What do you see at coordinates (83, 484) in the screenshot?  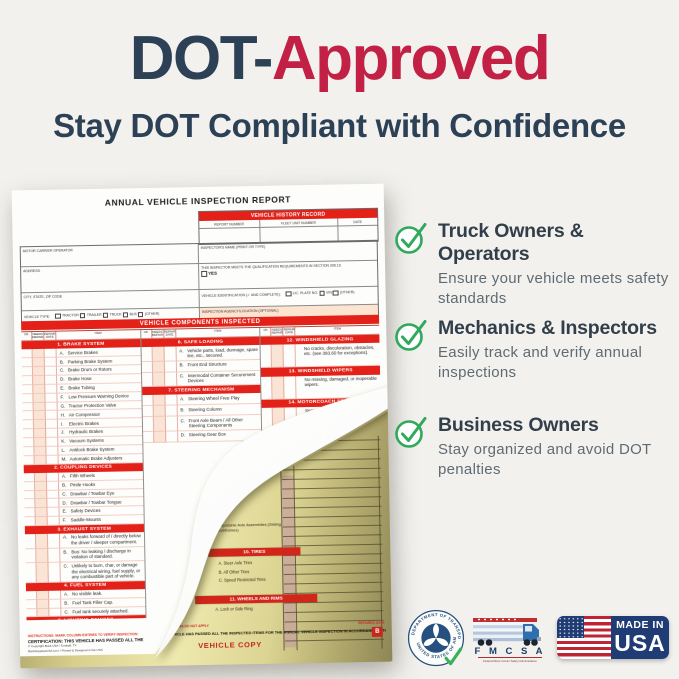 I see `item-text: Pintle Hooks` at bounding box center [83, 484].